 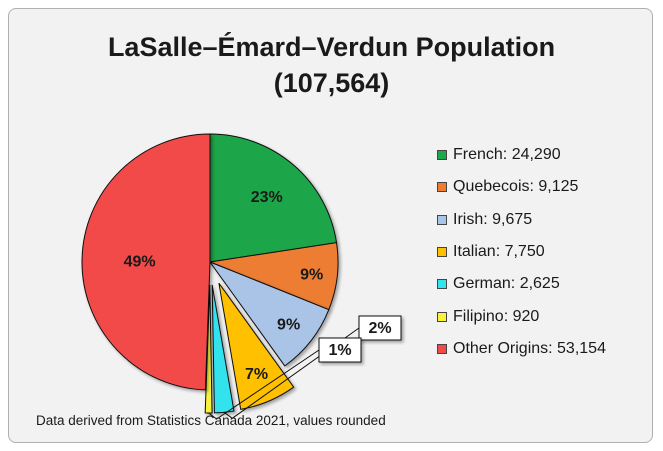 What do you see at coordinates (442, 284) in the screenshot?
I see `legend-swatch-german` at bounding box center [442, 284].